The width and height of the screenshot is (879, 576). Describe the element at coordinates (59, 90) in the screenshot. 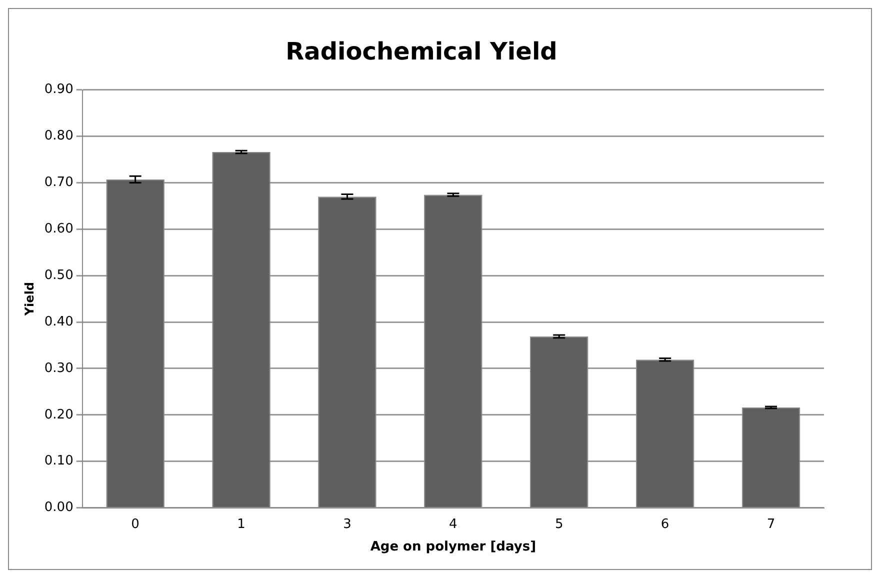

I see `y-tick-label: 0.90` at that location.